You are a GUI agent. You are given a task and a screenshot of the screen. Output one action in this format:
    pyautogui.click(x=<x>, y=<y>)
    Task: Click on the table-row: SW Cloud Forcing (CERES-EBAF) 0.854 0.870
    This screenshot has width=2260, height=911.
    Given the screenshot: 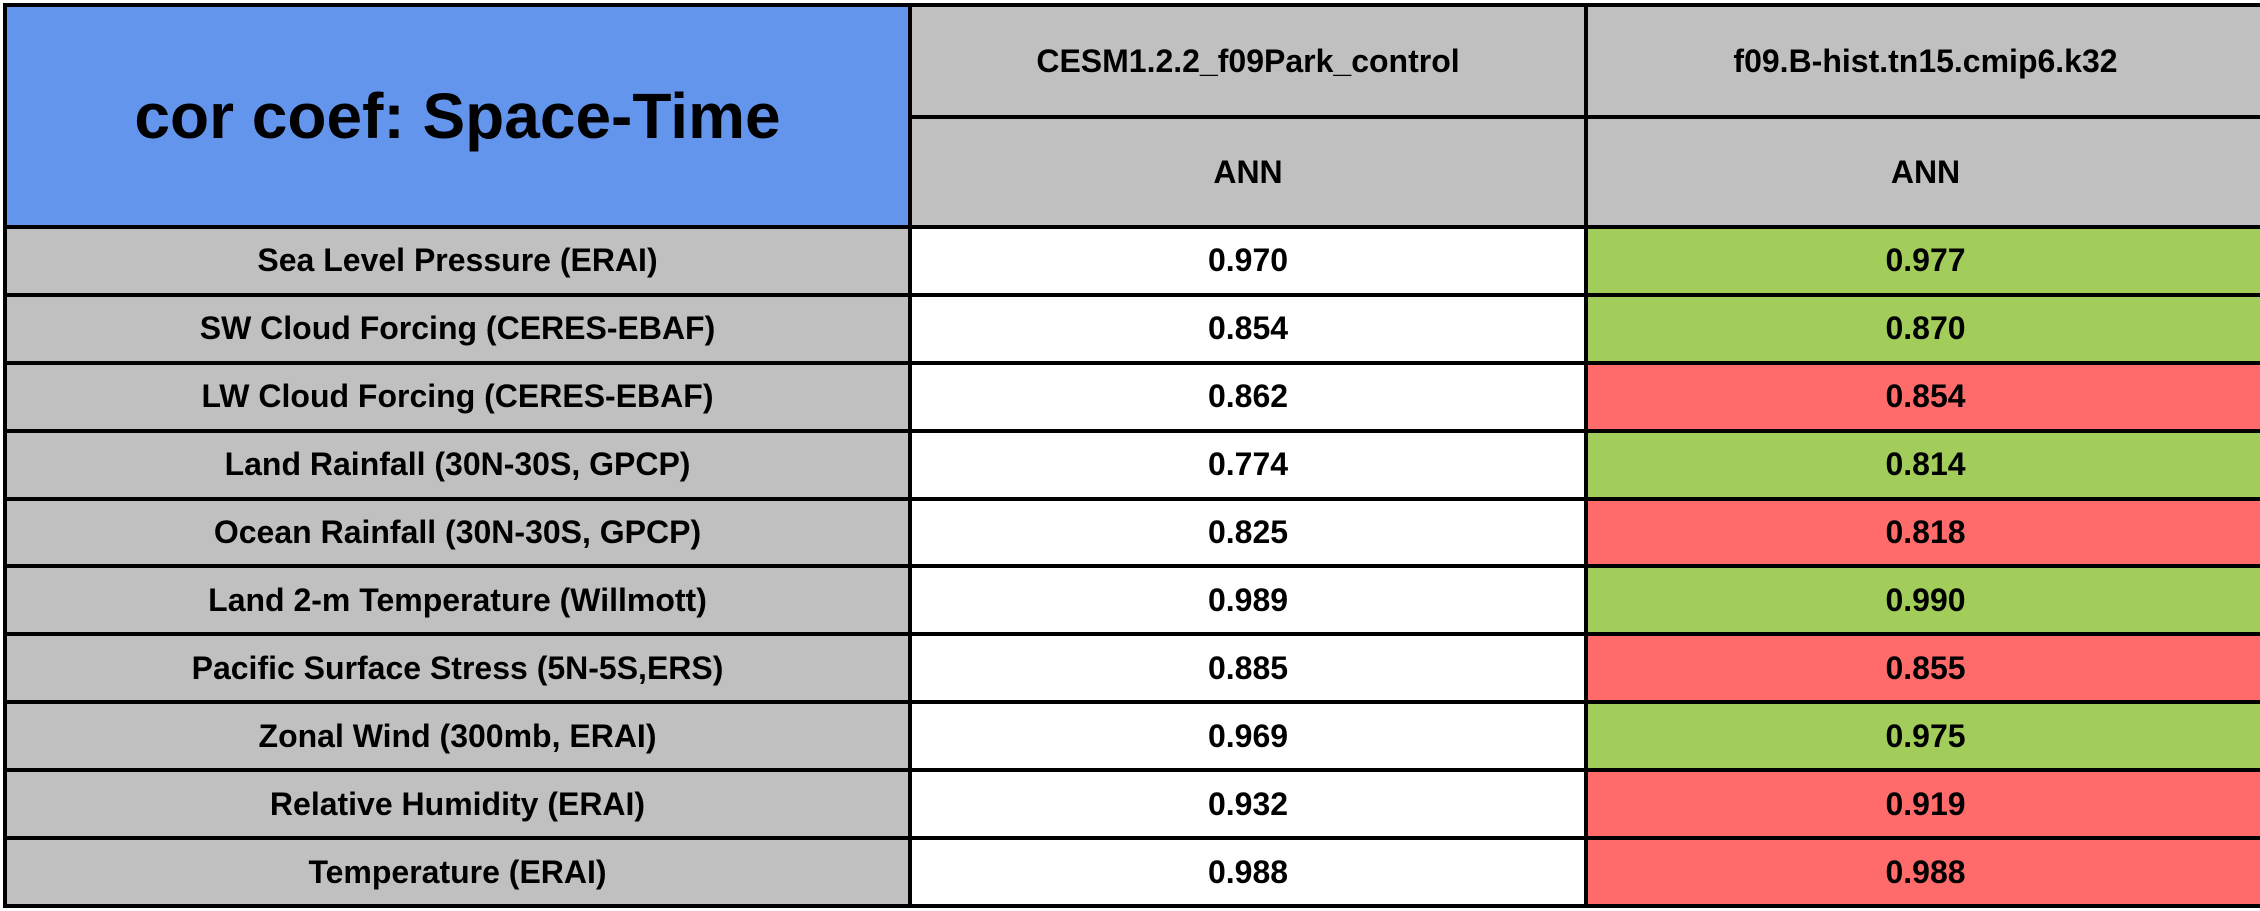 What is the action you would take?
    pyautogui.click(x=1131, y=328)
    